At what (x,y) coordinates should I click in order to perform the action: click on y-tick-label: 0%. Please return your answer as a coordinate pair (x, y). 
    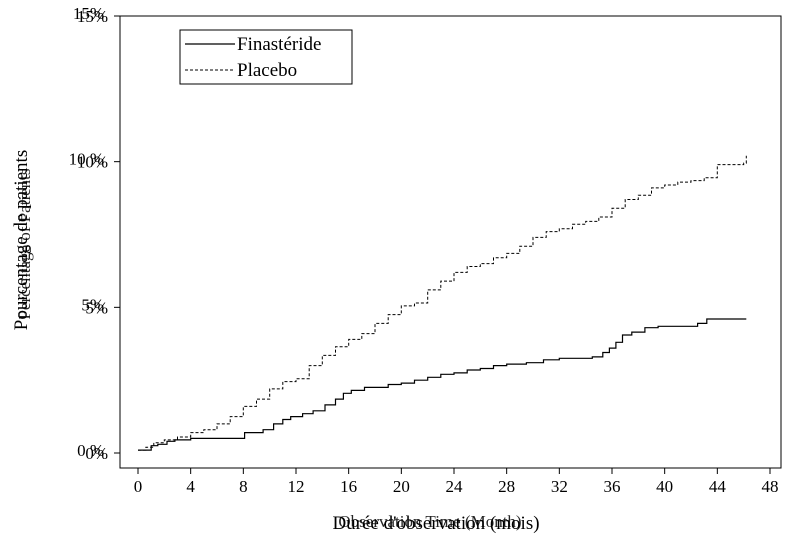
    Looking at the image, I should click on (96, 453).